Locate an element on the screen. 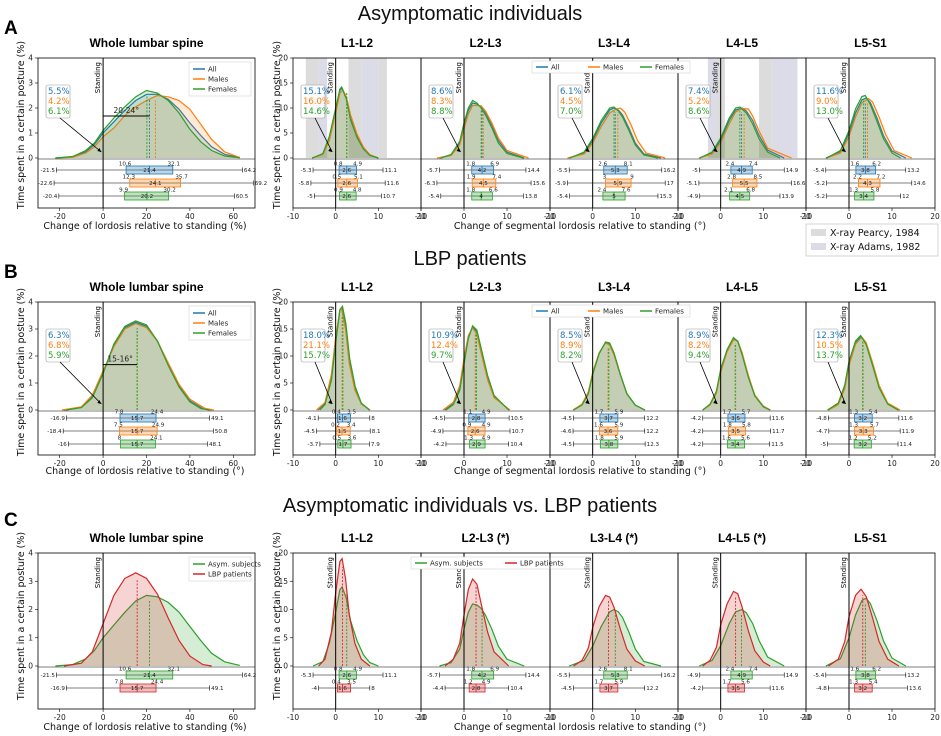  box-max-label: 14.4 is located at coordinates (533, 676).